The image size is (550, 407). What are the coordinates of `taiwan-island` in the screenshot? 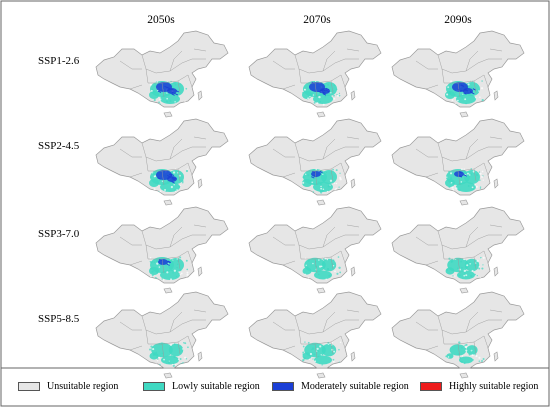 It's located at (353, 271).